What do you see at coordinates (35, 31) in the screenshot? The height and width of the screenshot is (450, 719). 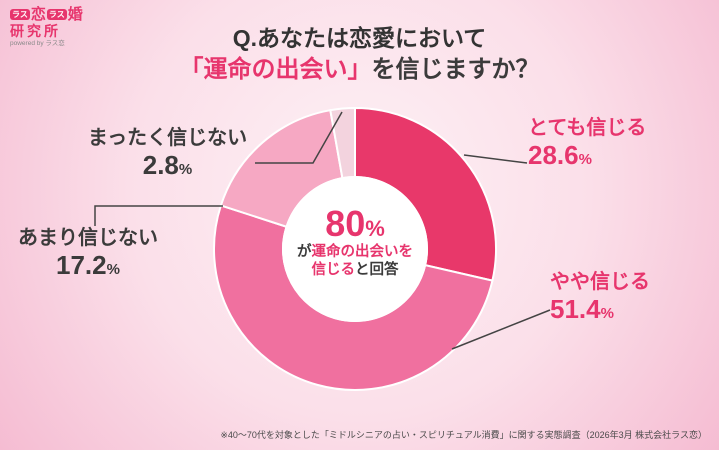 I see `logo-subtitle: 研究所` at bounding box center [35, 31].